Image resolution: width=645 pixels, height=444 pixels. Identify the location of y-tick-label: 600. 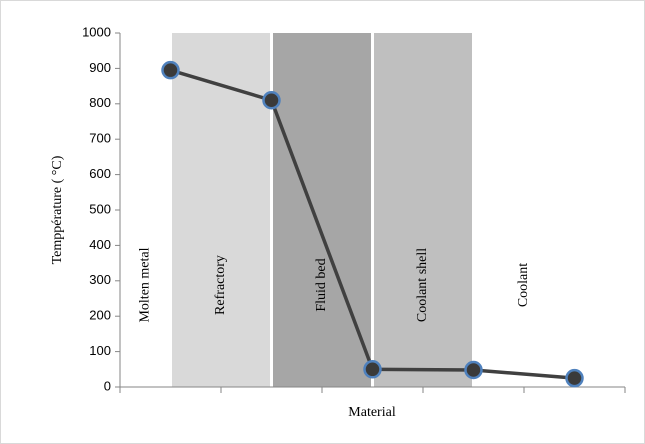
(100, 173).